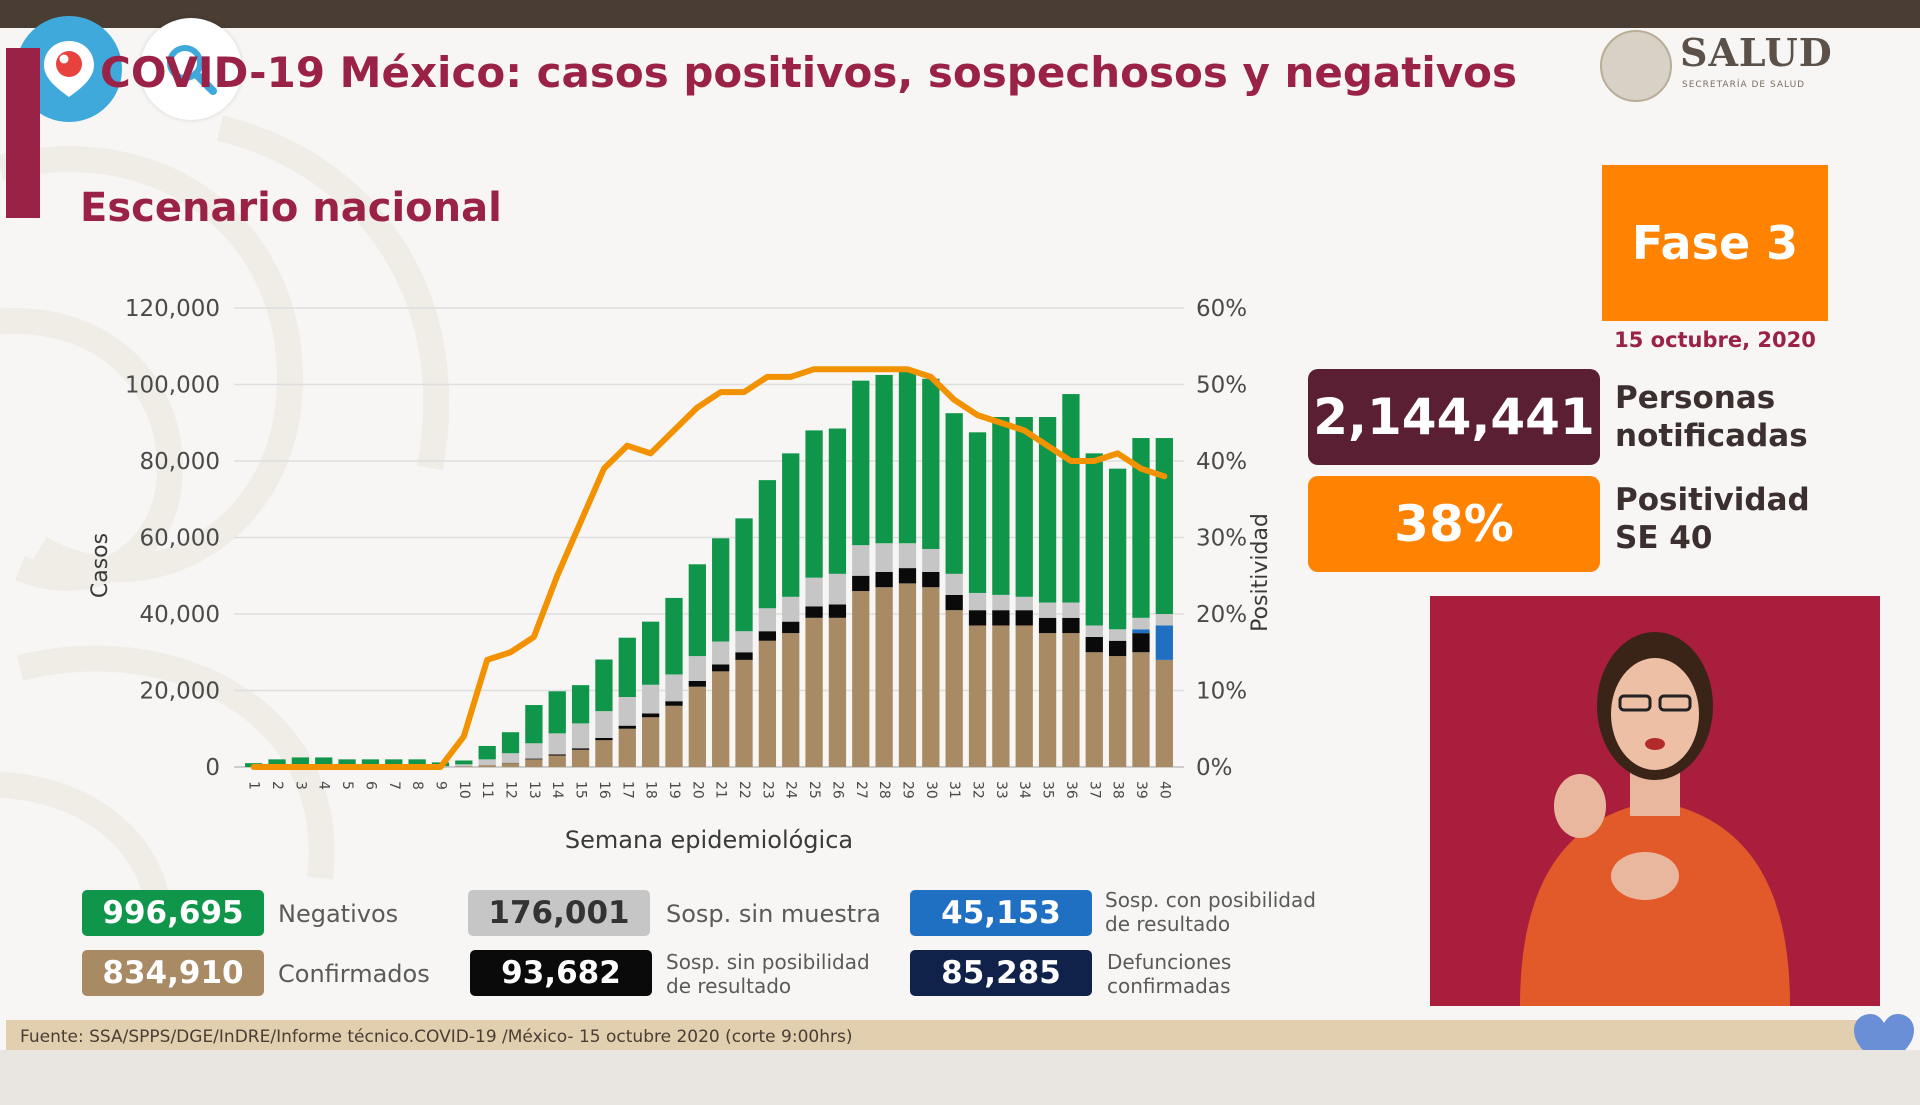 This screenshot has width=1920, height=1105. I want to click on x-tick-label: 27, so click(861, 790).